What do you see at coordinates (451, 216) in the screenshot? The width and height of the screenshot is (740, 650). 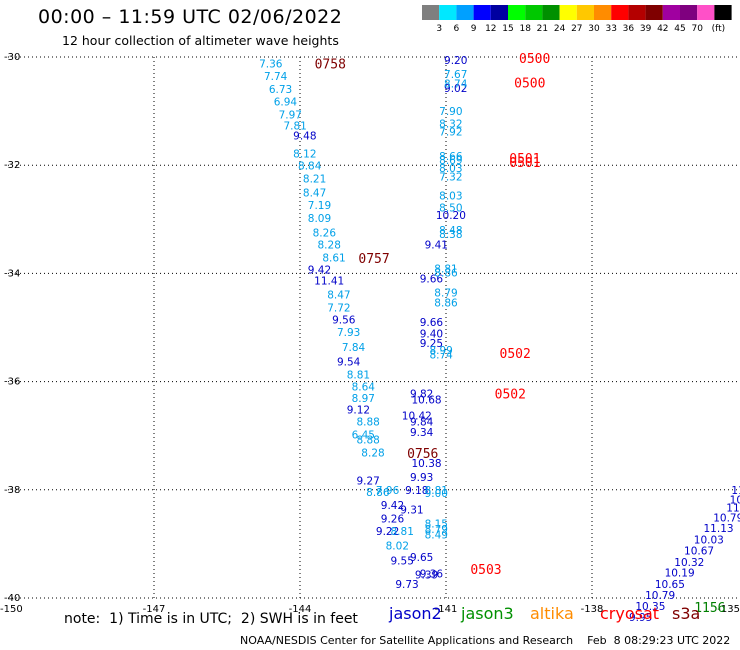 I see `wave-height-label: 10.20` at bounding box center [451, 216].